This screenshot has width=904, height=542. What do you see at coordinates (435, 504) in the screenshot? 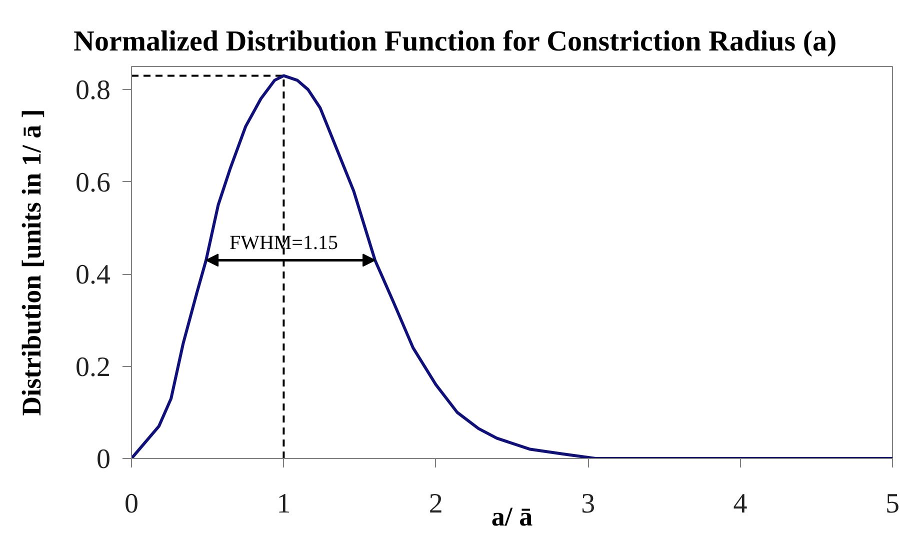
I see `x-tick-label: 2` at bounding box center [435, 504].